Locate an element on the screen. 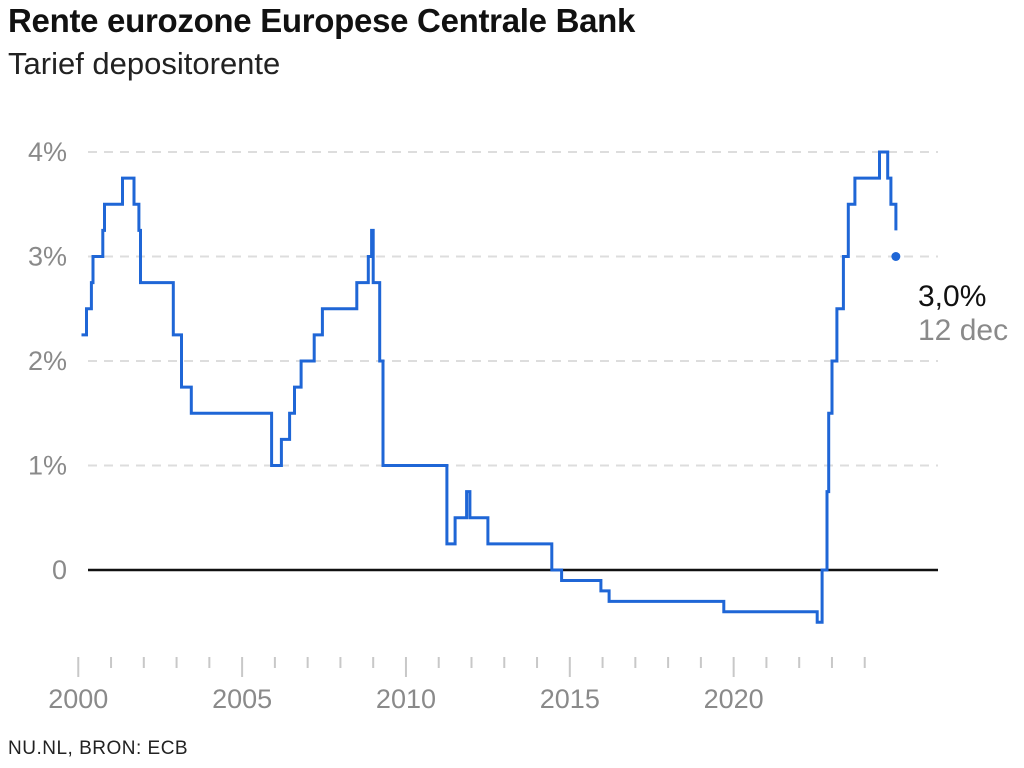 Image resolution: width=1024 pixels, height=768 pixels. source-credit: NU.NL, BRON: ECB is located at coordinates (98, 748).